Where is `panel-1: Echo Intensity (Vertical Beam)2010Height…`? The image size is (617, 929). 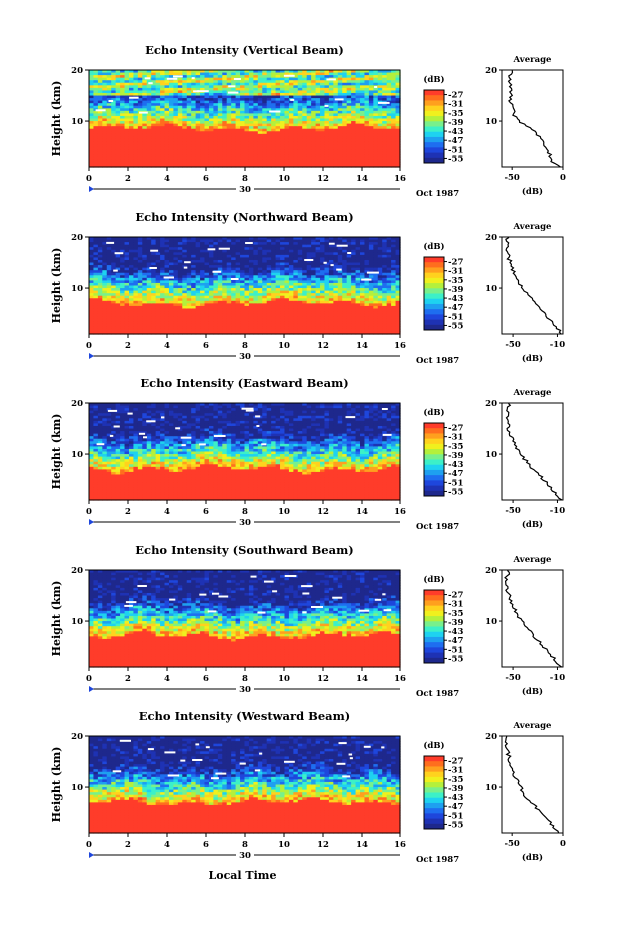
panel-1: Echo Intensity (Vertical Beam)2010Height… is located at coordinates (308, 121).